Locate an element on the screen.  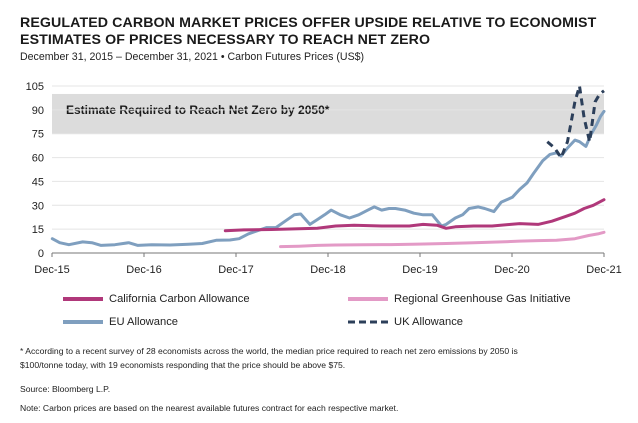
legend-item-uka: UK Allowance is located at coordinates (405, 322).